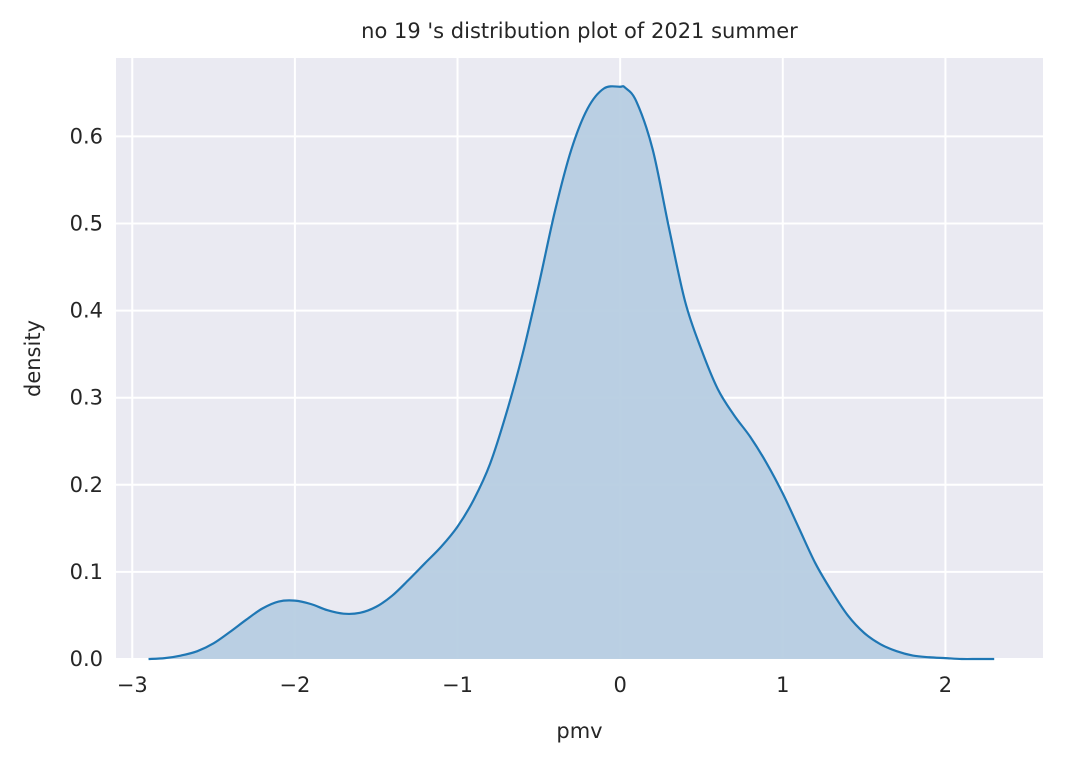 This screenshot has height=763, width=1065. I want to click on x-tick-label: −1, so click(457, 685).